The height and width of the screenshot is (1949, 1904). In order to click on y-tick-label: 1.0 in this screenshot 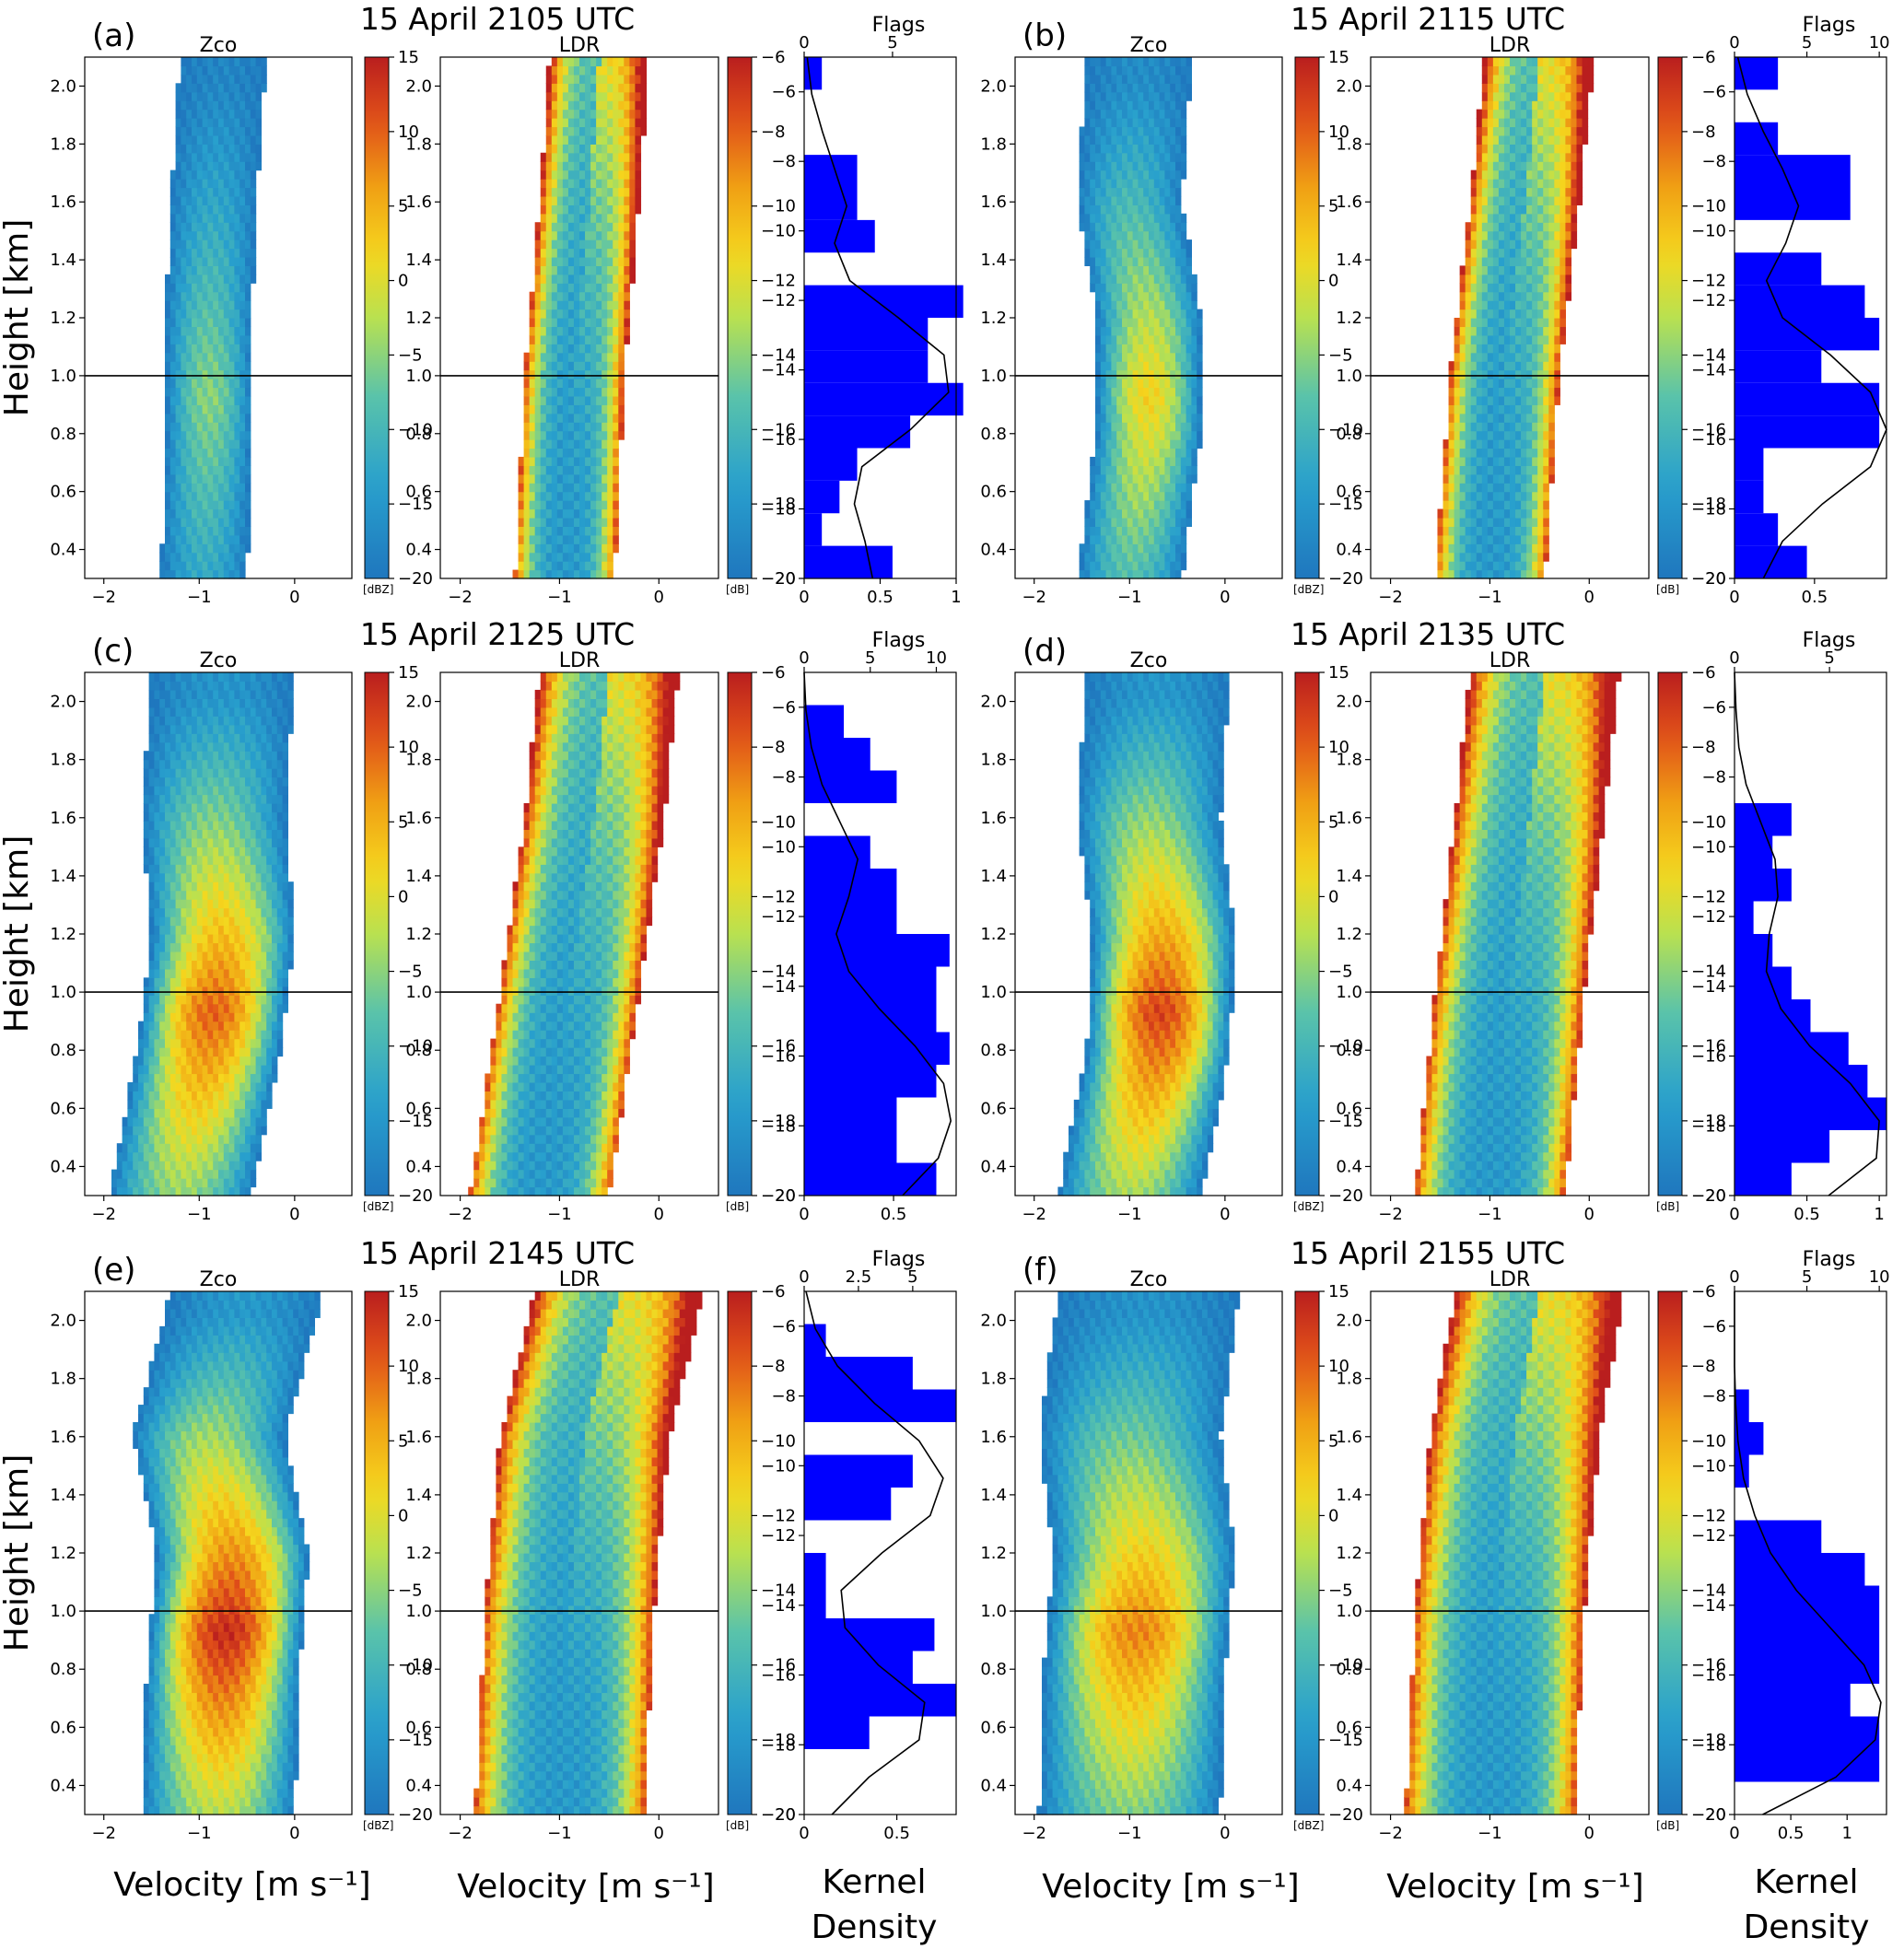, I will do `click(993, 376)`.